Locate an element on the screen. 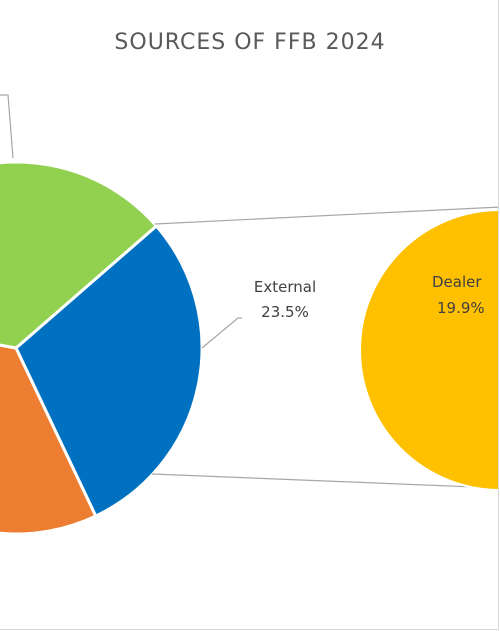  pie-slice-orange is located at coordinates (49, 439).